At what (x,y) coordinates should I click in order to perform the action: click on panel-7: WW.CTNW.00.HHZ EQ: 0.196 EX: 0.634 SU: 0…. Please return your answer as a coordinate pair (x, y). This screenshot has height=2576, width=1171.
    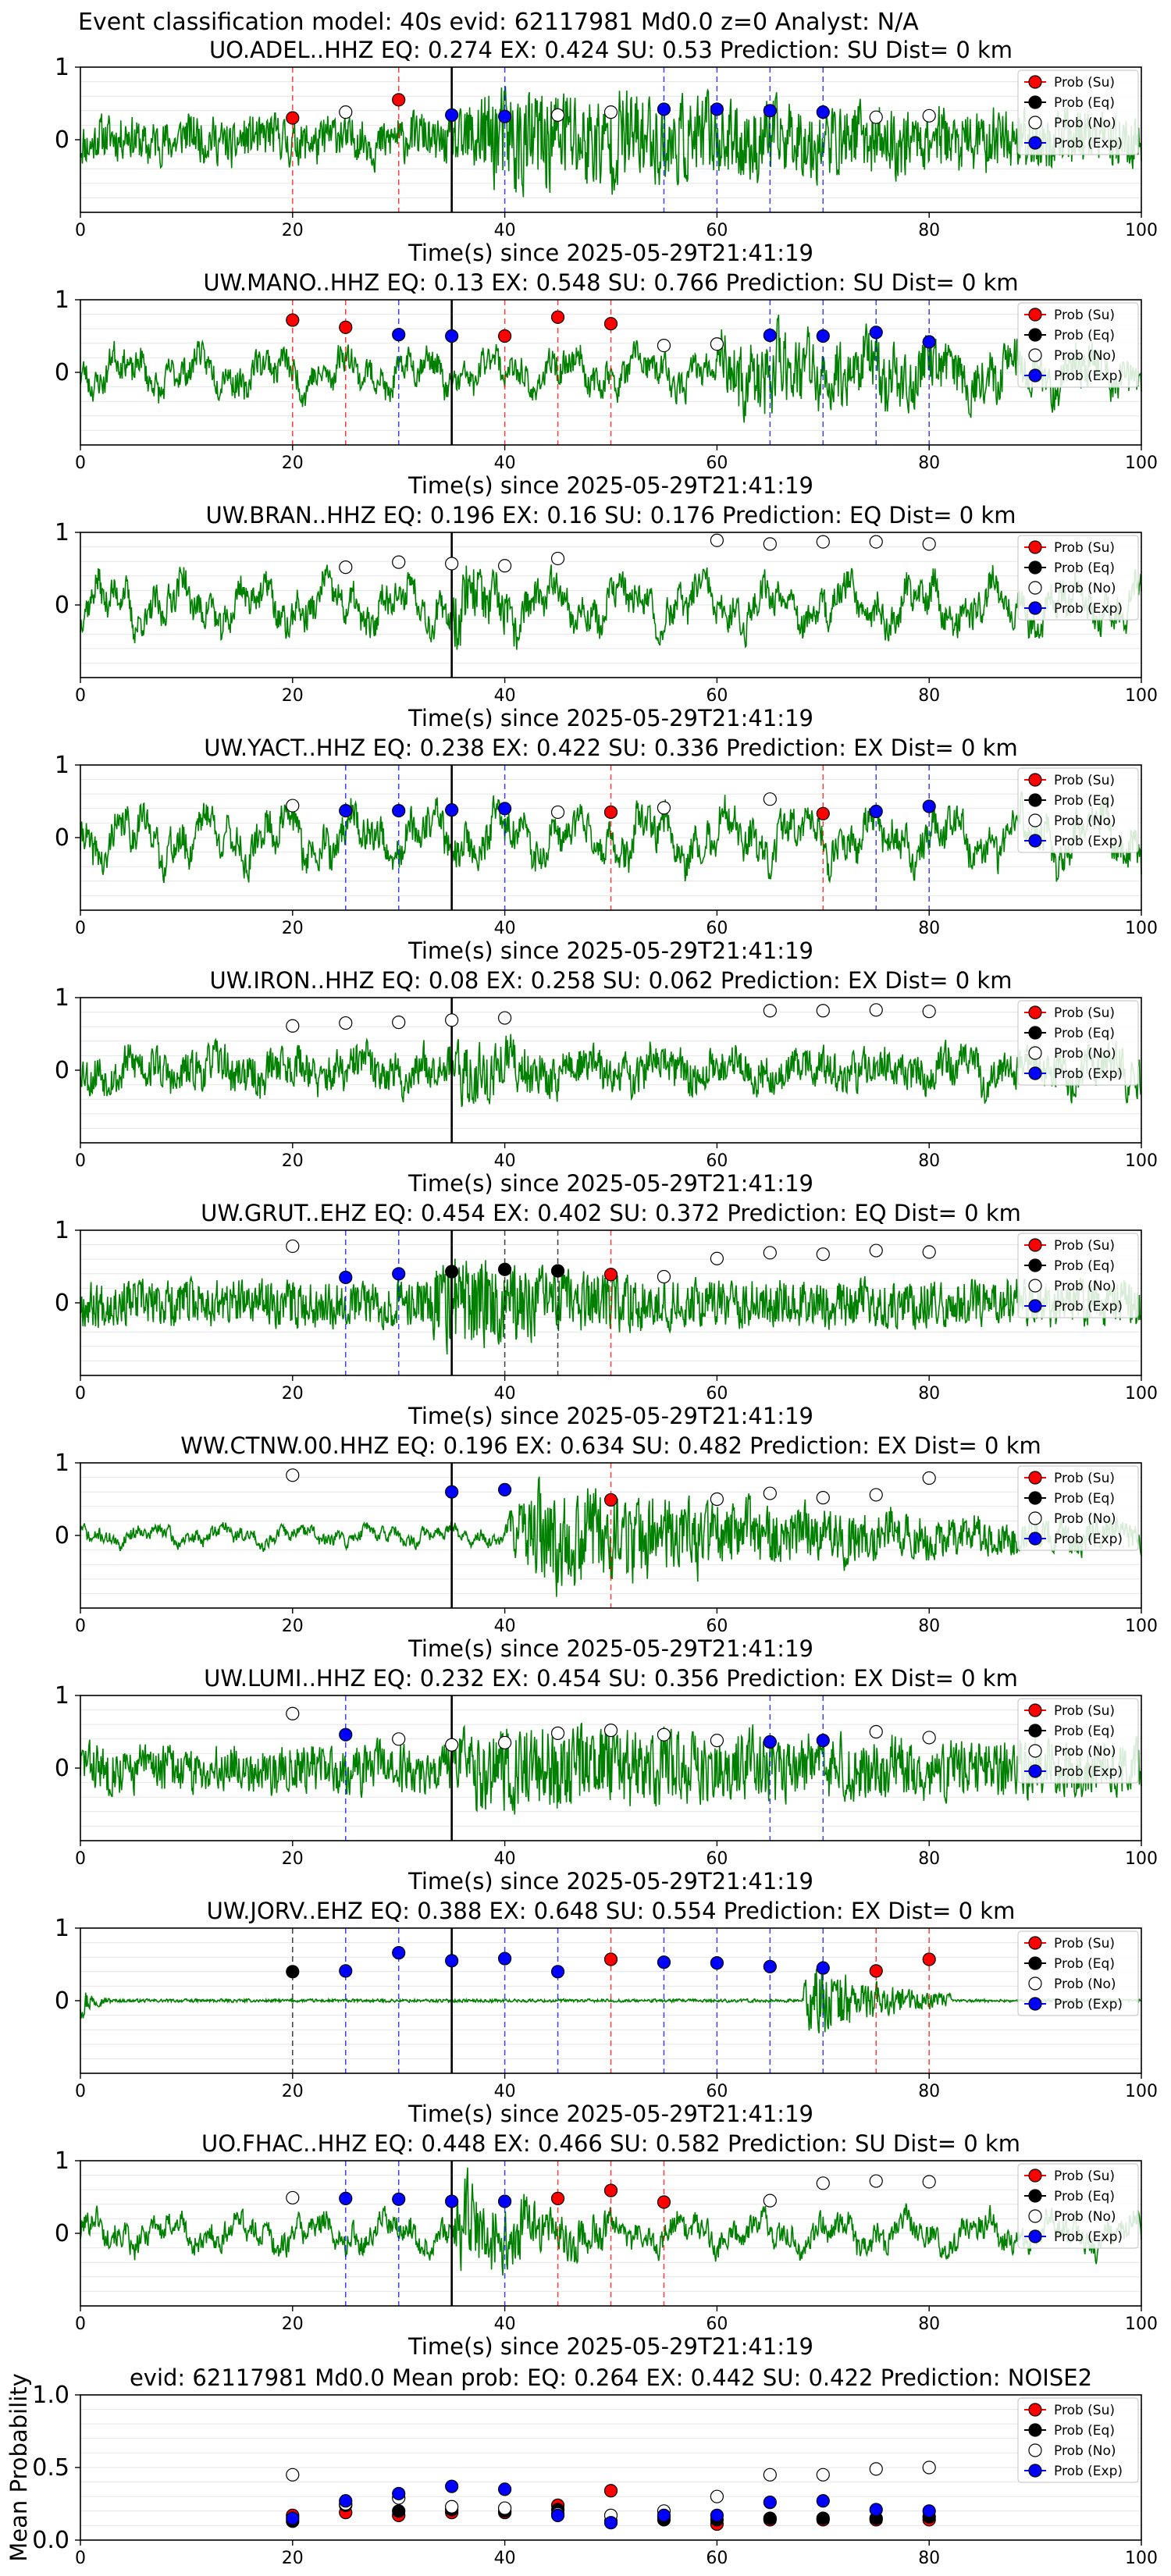
    Looking at the image, I should click on (606, 1547).